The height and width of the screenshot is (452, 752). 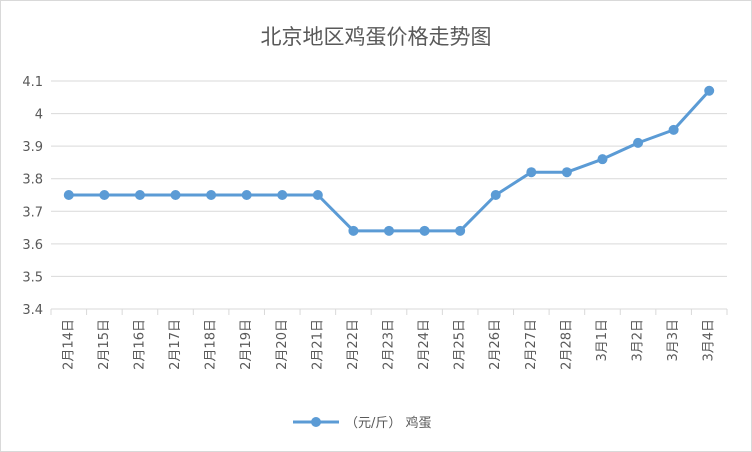 I want to click on x-tick-label: 2月28日, so click(x=566, y=344).